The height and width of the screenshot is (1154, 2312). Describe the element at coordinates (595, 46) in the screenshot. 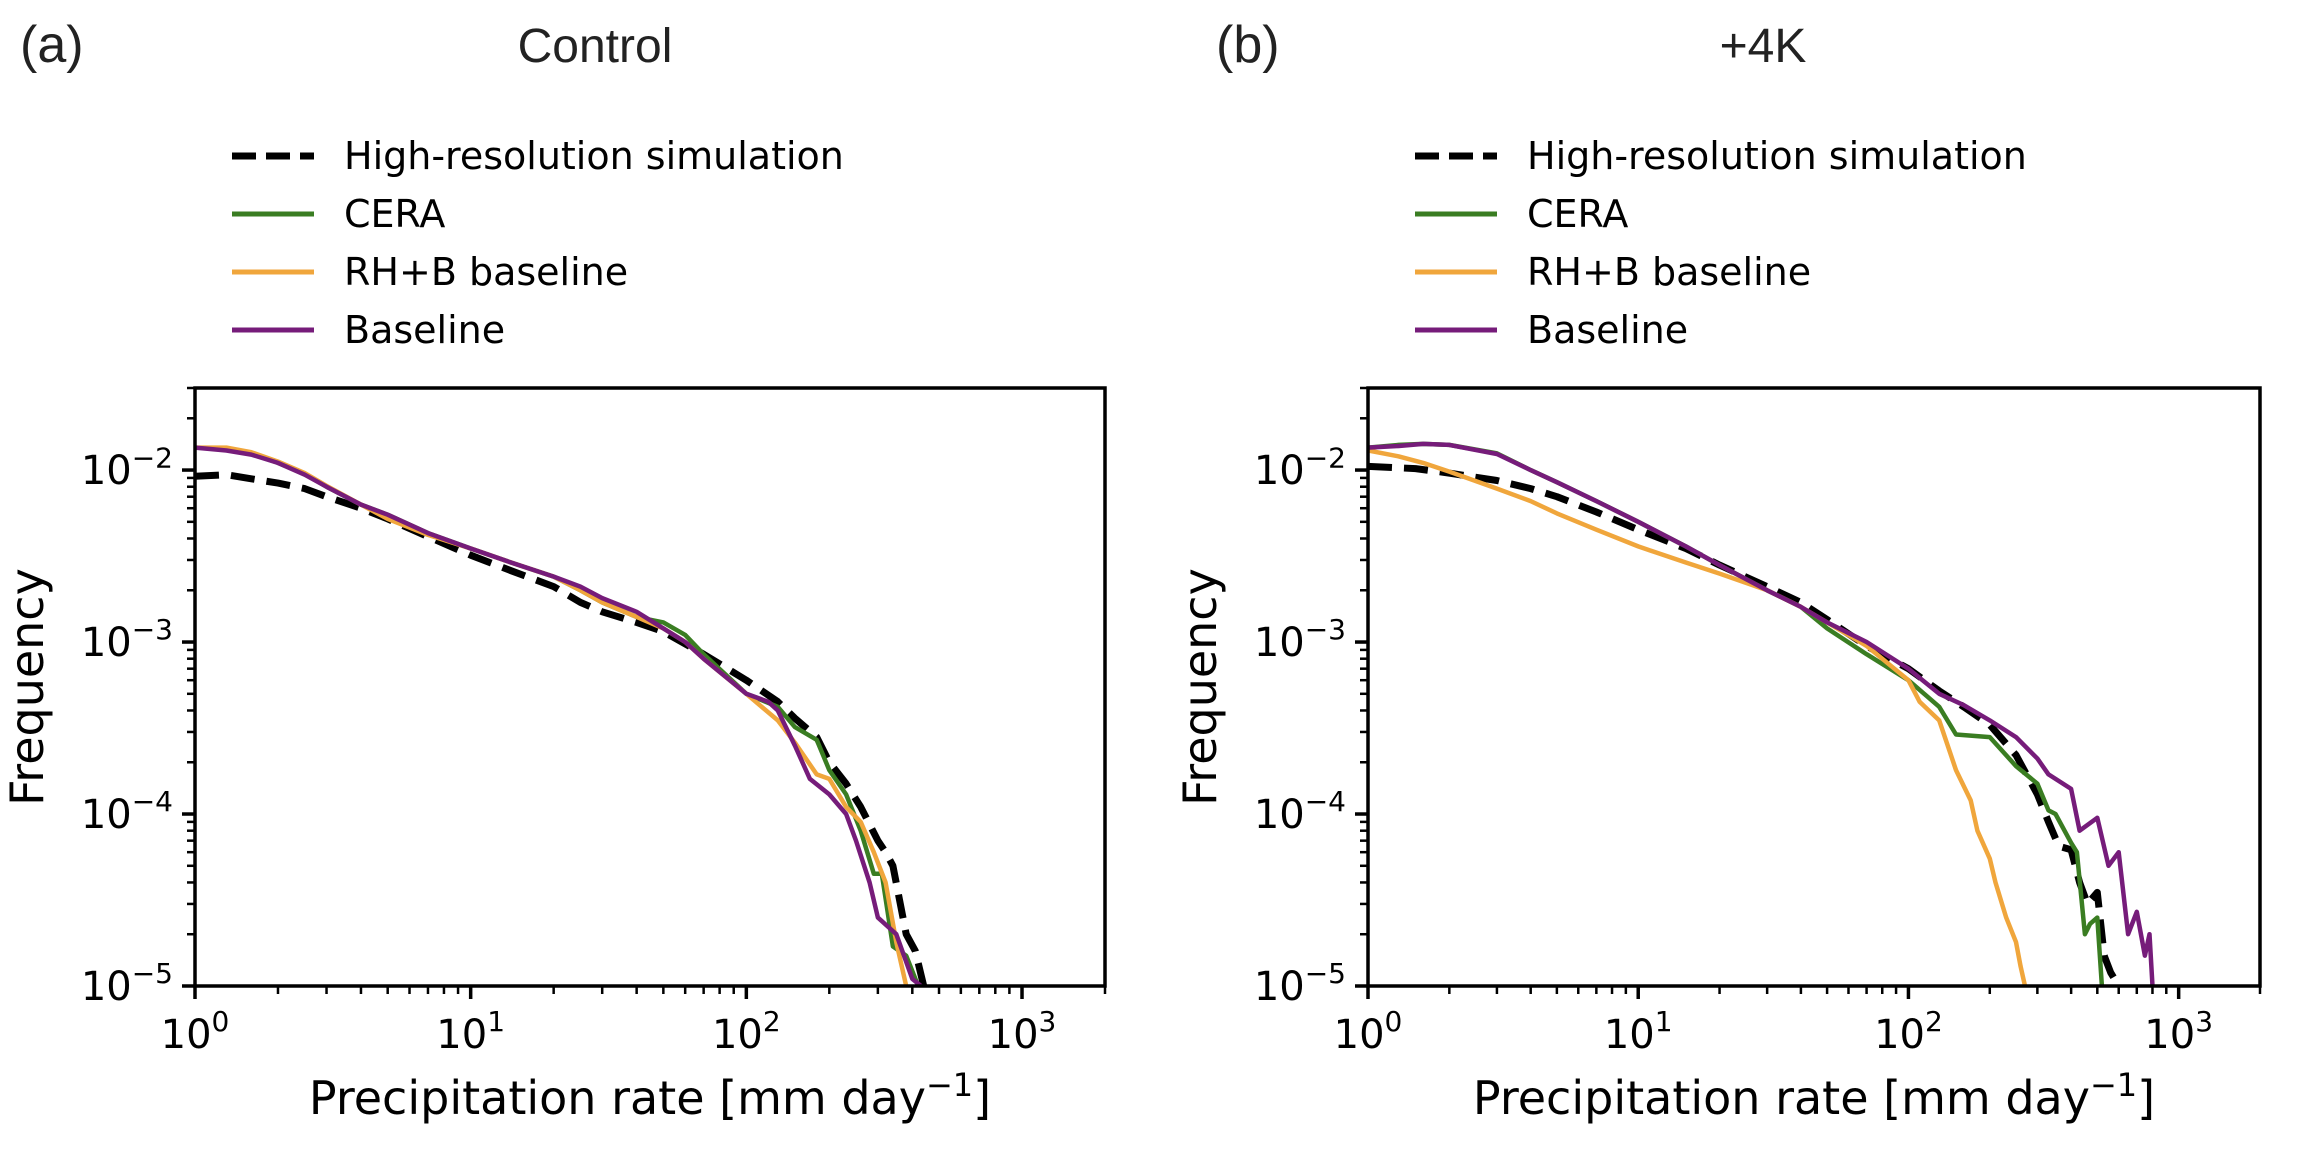

I see `chart-title: Control` at that location.